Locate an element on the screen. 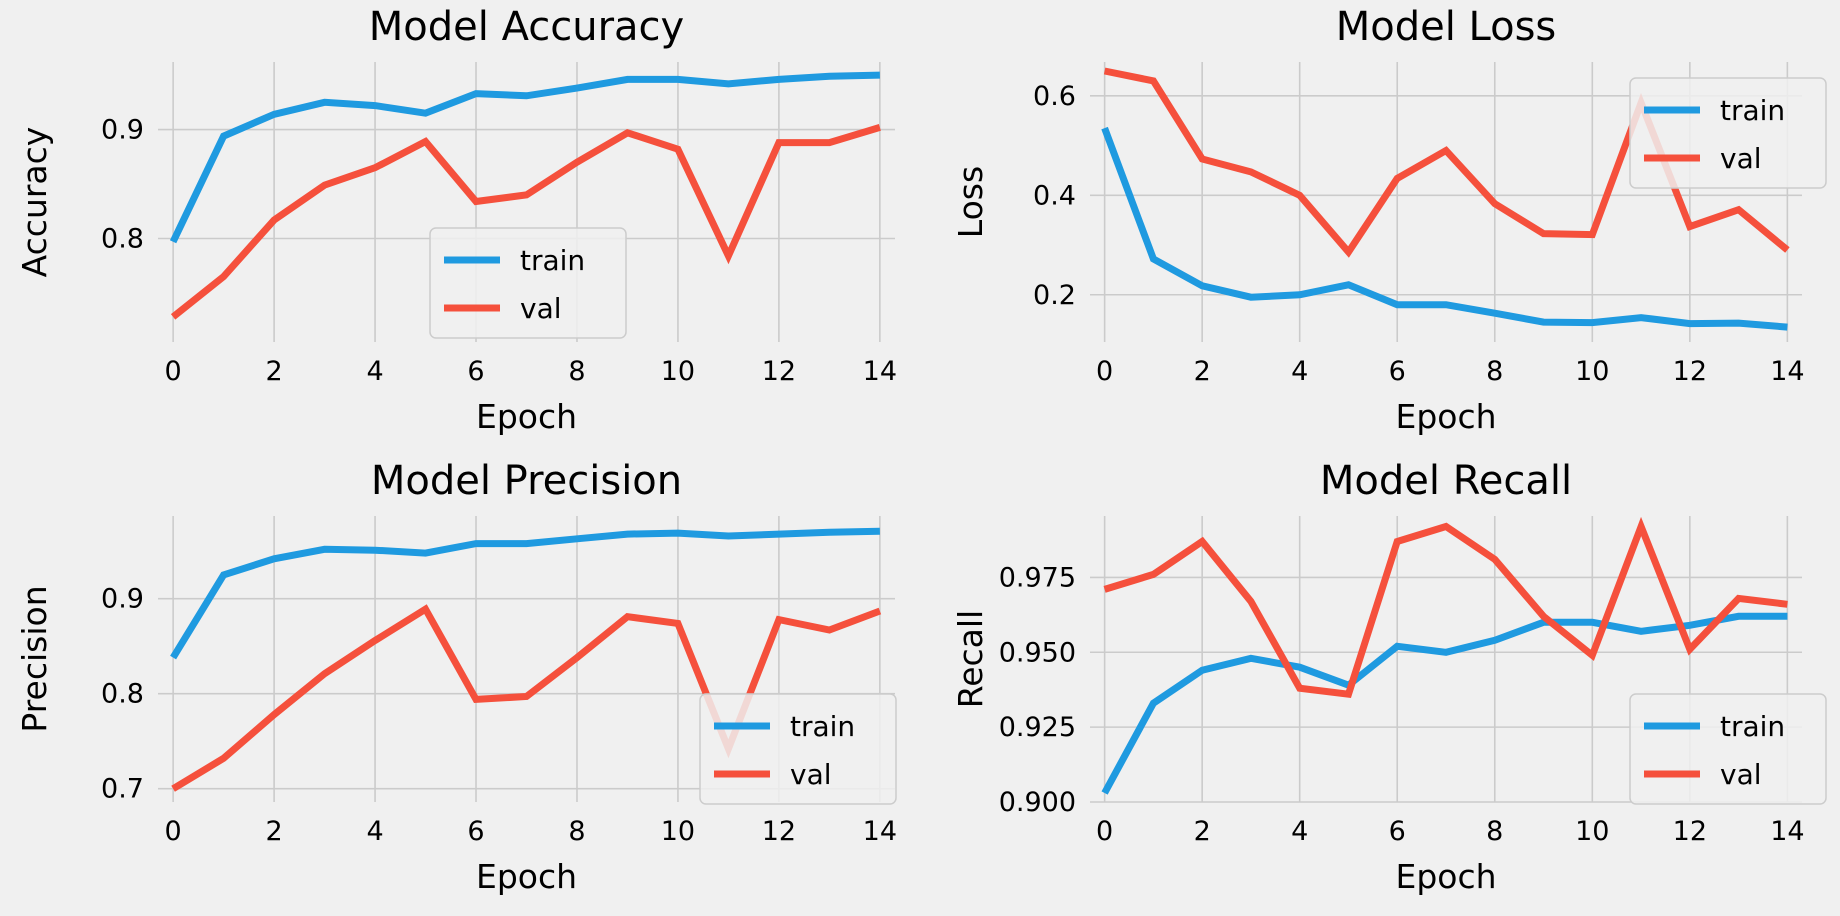  y-axis-label: Accuracy is located at coordinates (34, 202).